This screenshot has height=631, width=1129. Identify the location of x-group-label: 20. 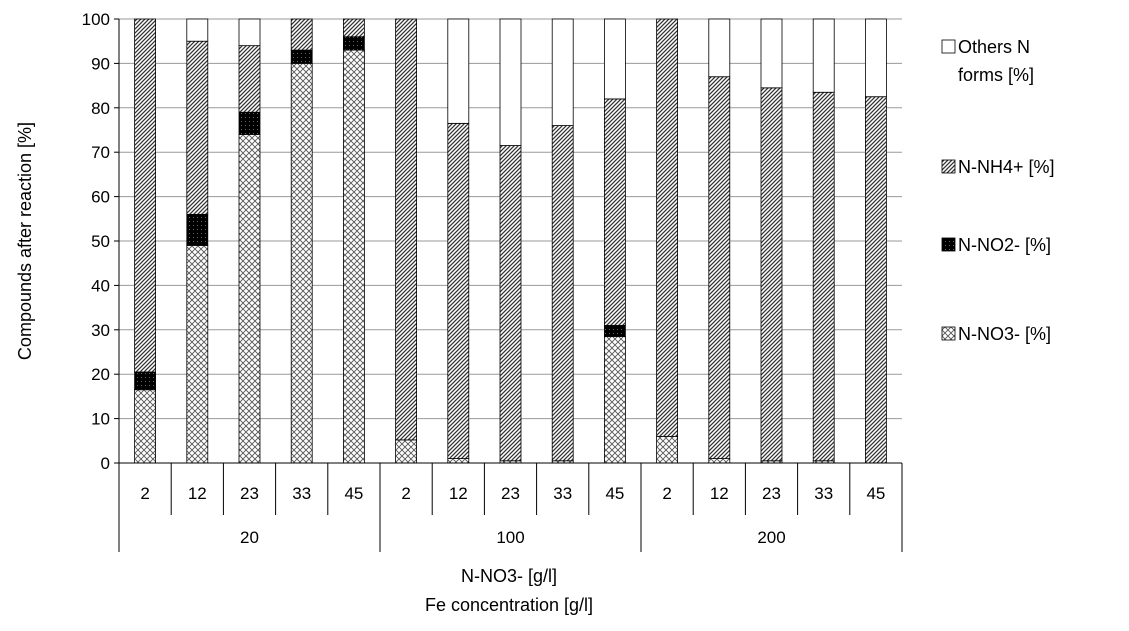
(249, 537).